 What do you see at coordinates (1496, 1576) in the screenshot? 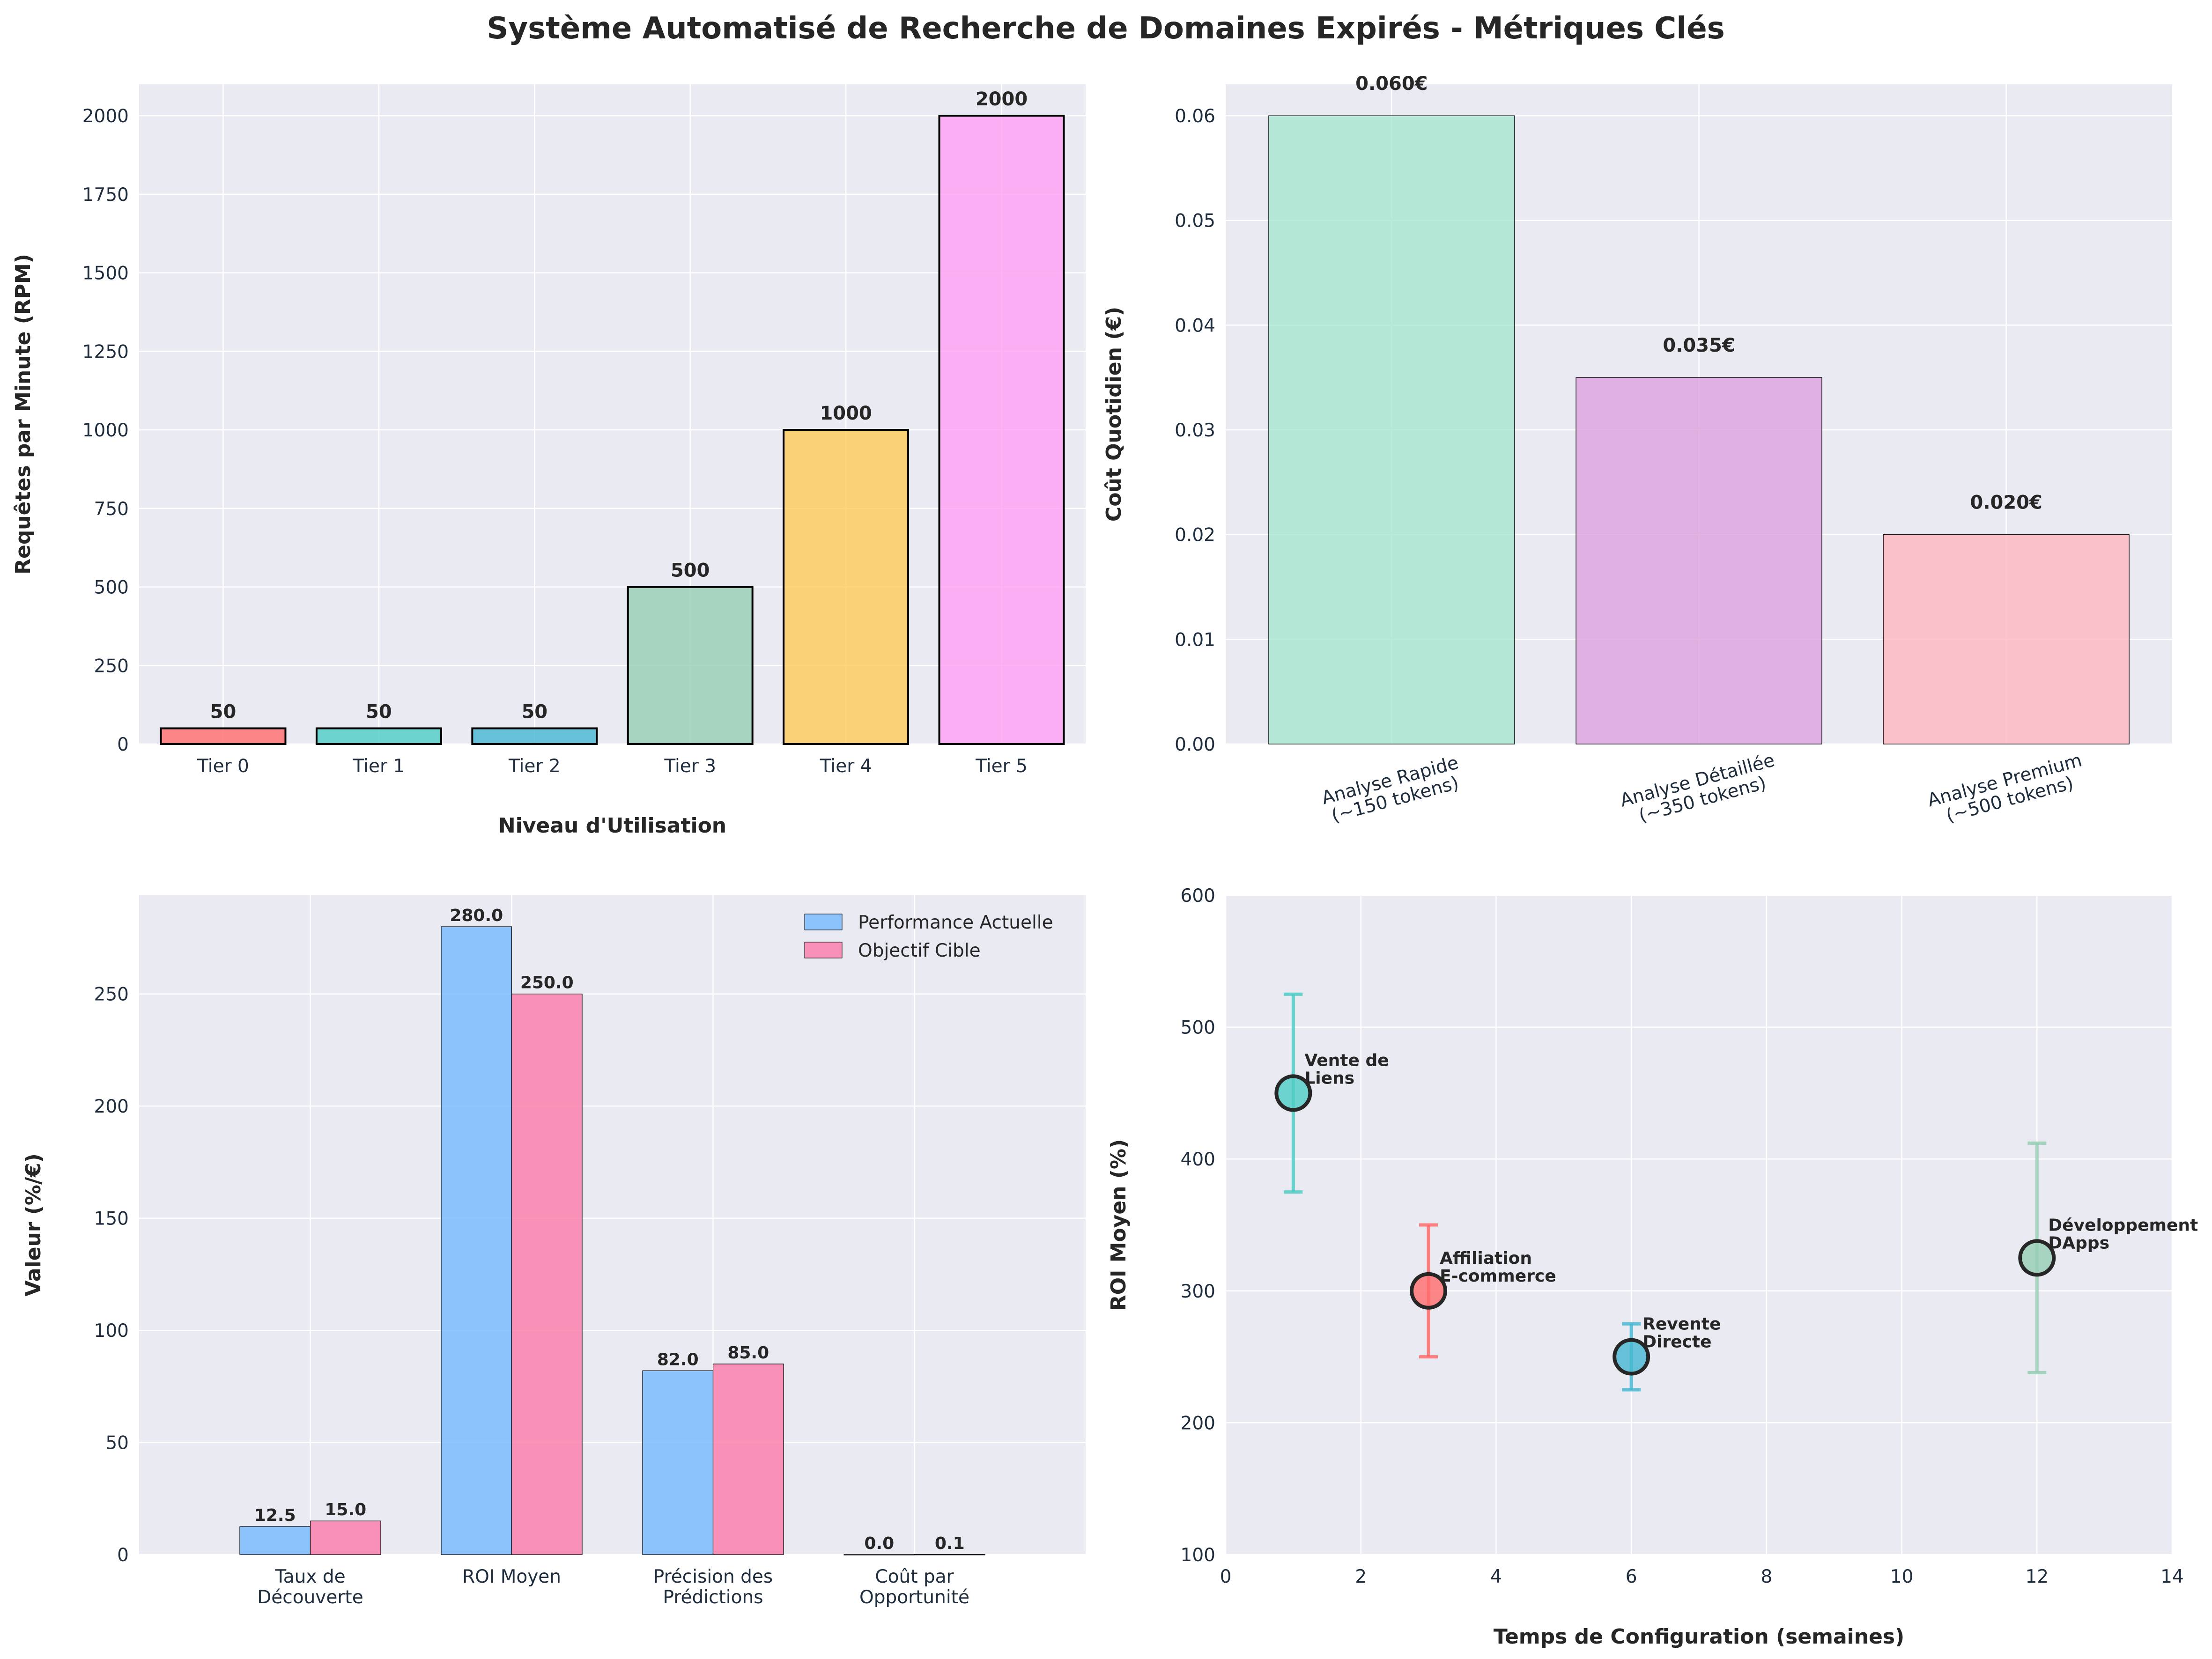
I see `x-tick-label: 4` at bounding box center [1496, 1576].